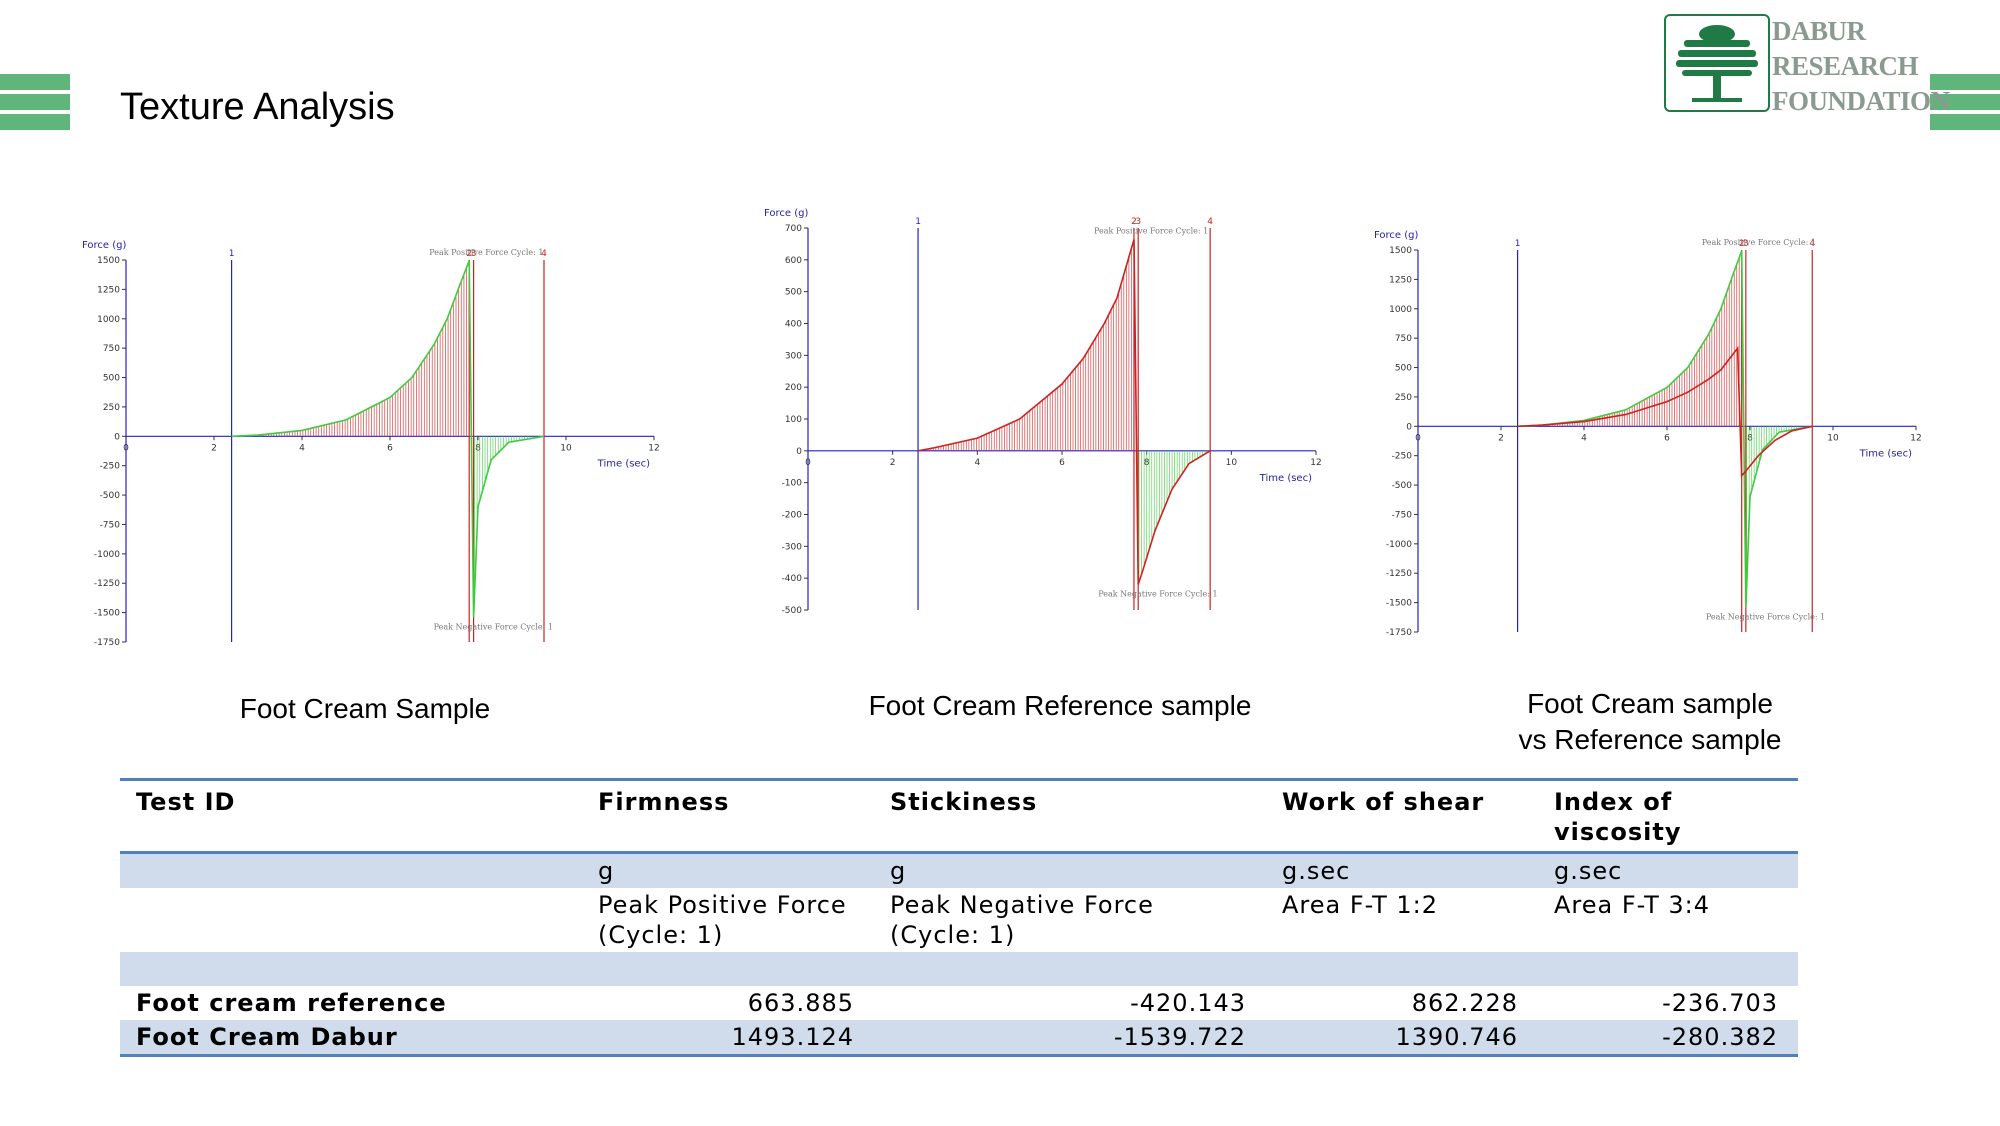  I want to click on left-accent-bars, so click(35, 104).